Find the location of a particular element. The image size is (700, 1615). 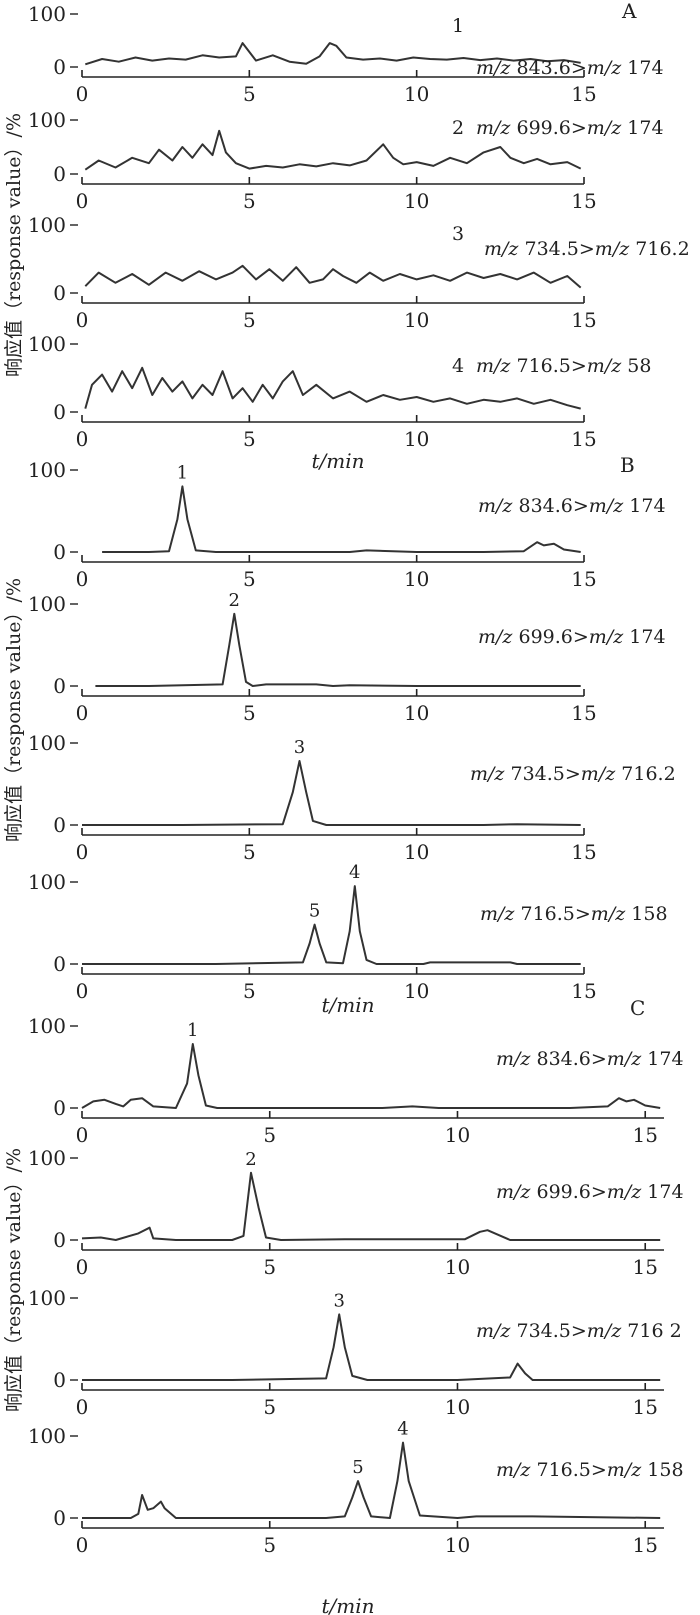

section-label-c: C is located at coordinates (637, 1008).